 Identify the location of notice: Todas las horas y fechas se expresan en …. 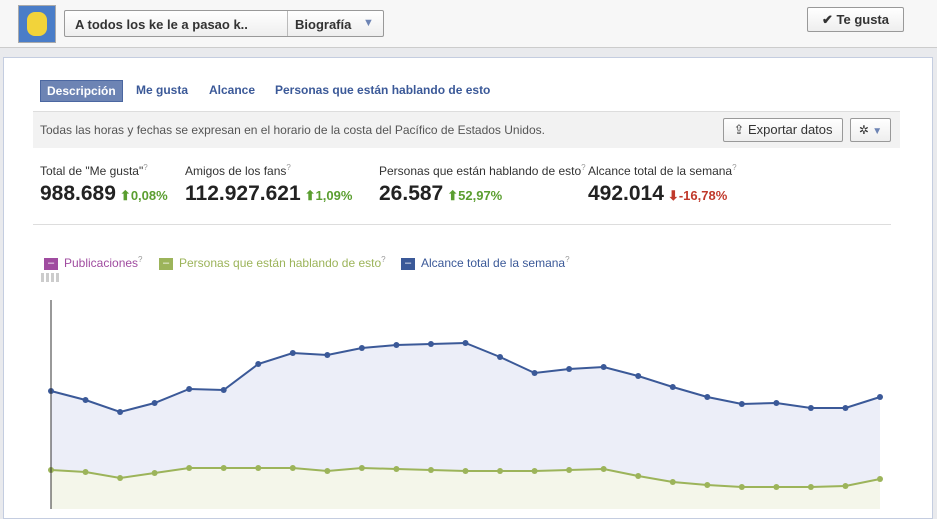
(292, 130).